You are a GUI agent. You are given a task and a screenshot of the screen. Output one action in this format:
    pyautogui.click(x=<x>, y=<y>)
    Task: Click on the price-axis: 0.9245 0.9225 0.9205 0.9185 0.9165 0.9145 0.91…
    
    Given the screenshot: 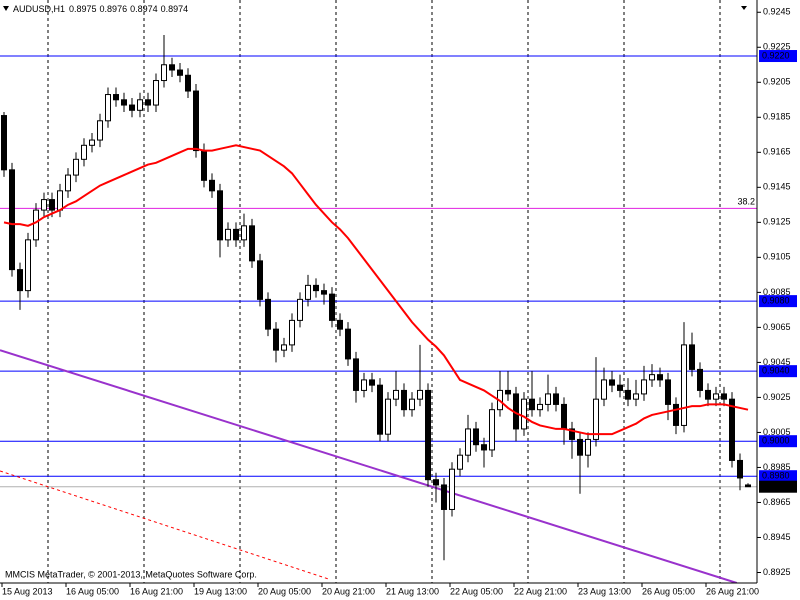 What is the action you would take?
    pyautogui.click(x=777, y=292)
    